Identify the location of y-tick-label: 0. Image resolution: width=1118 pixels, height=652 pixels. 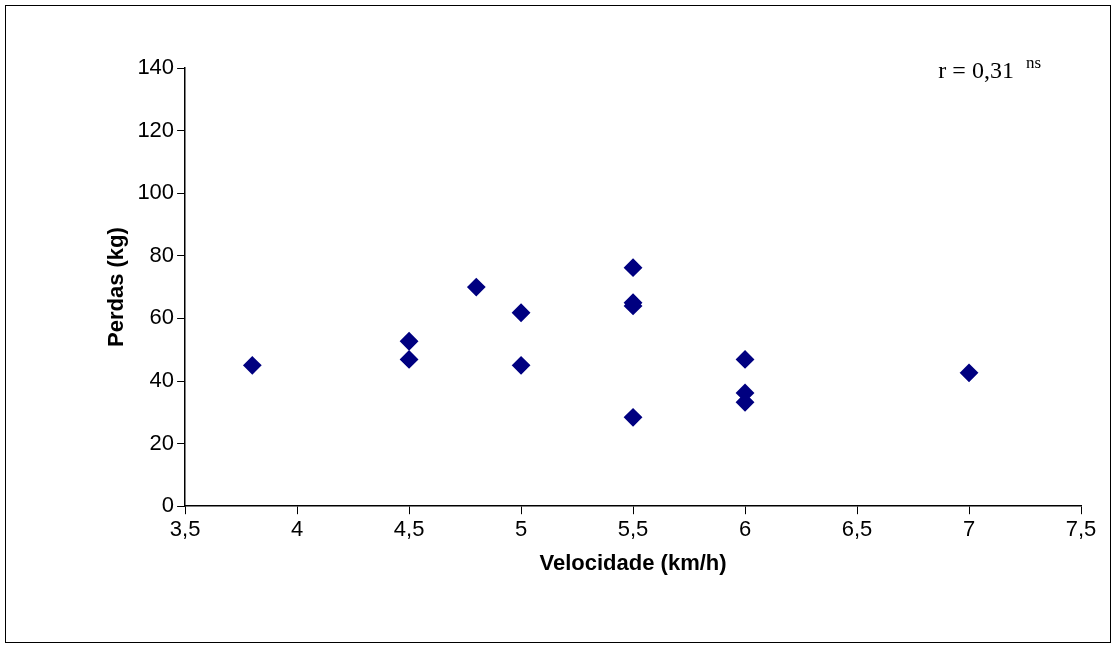
(168, 505).